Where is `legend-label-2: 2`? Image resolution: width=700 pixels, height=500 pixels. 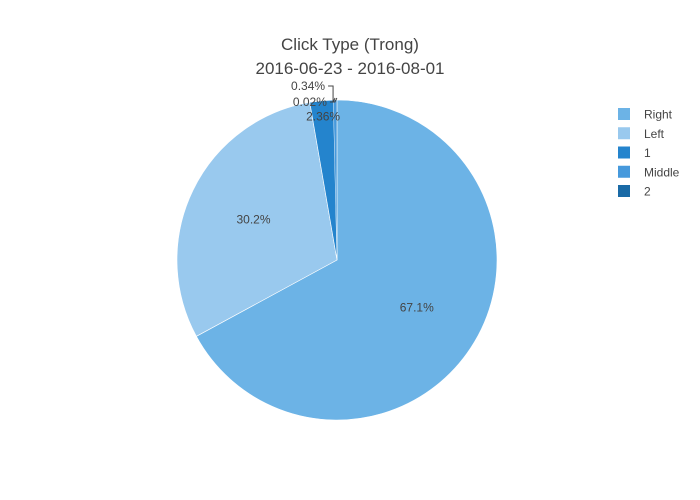
legend-label-2: 2 is located at coordinates (647, 192).